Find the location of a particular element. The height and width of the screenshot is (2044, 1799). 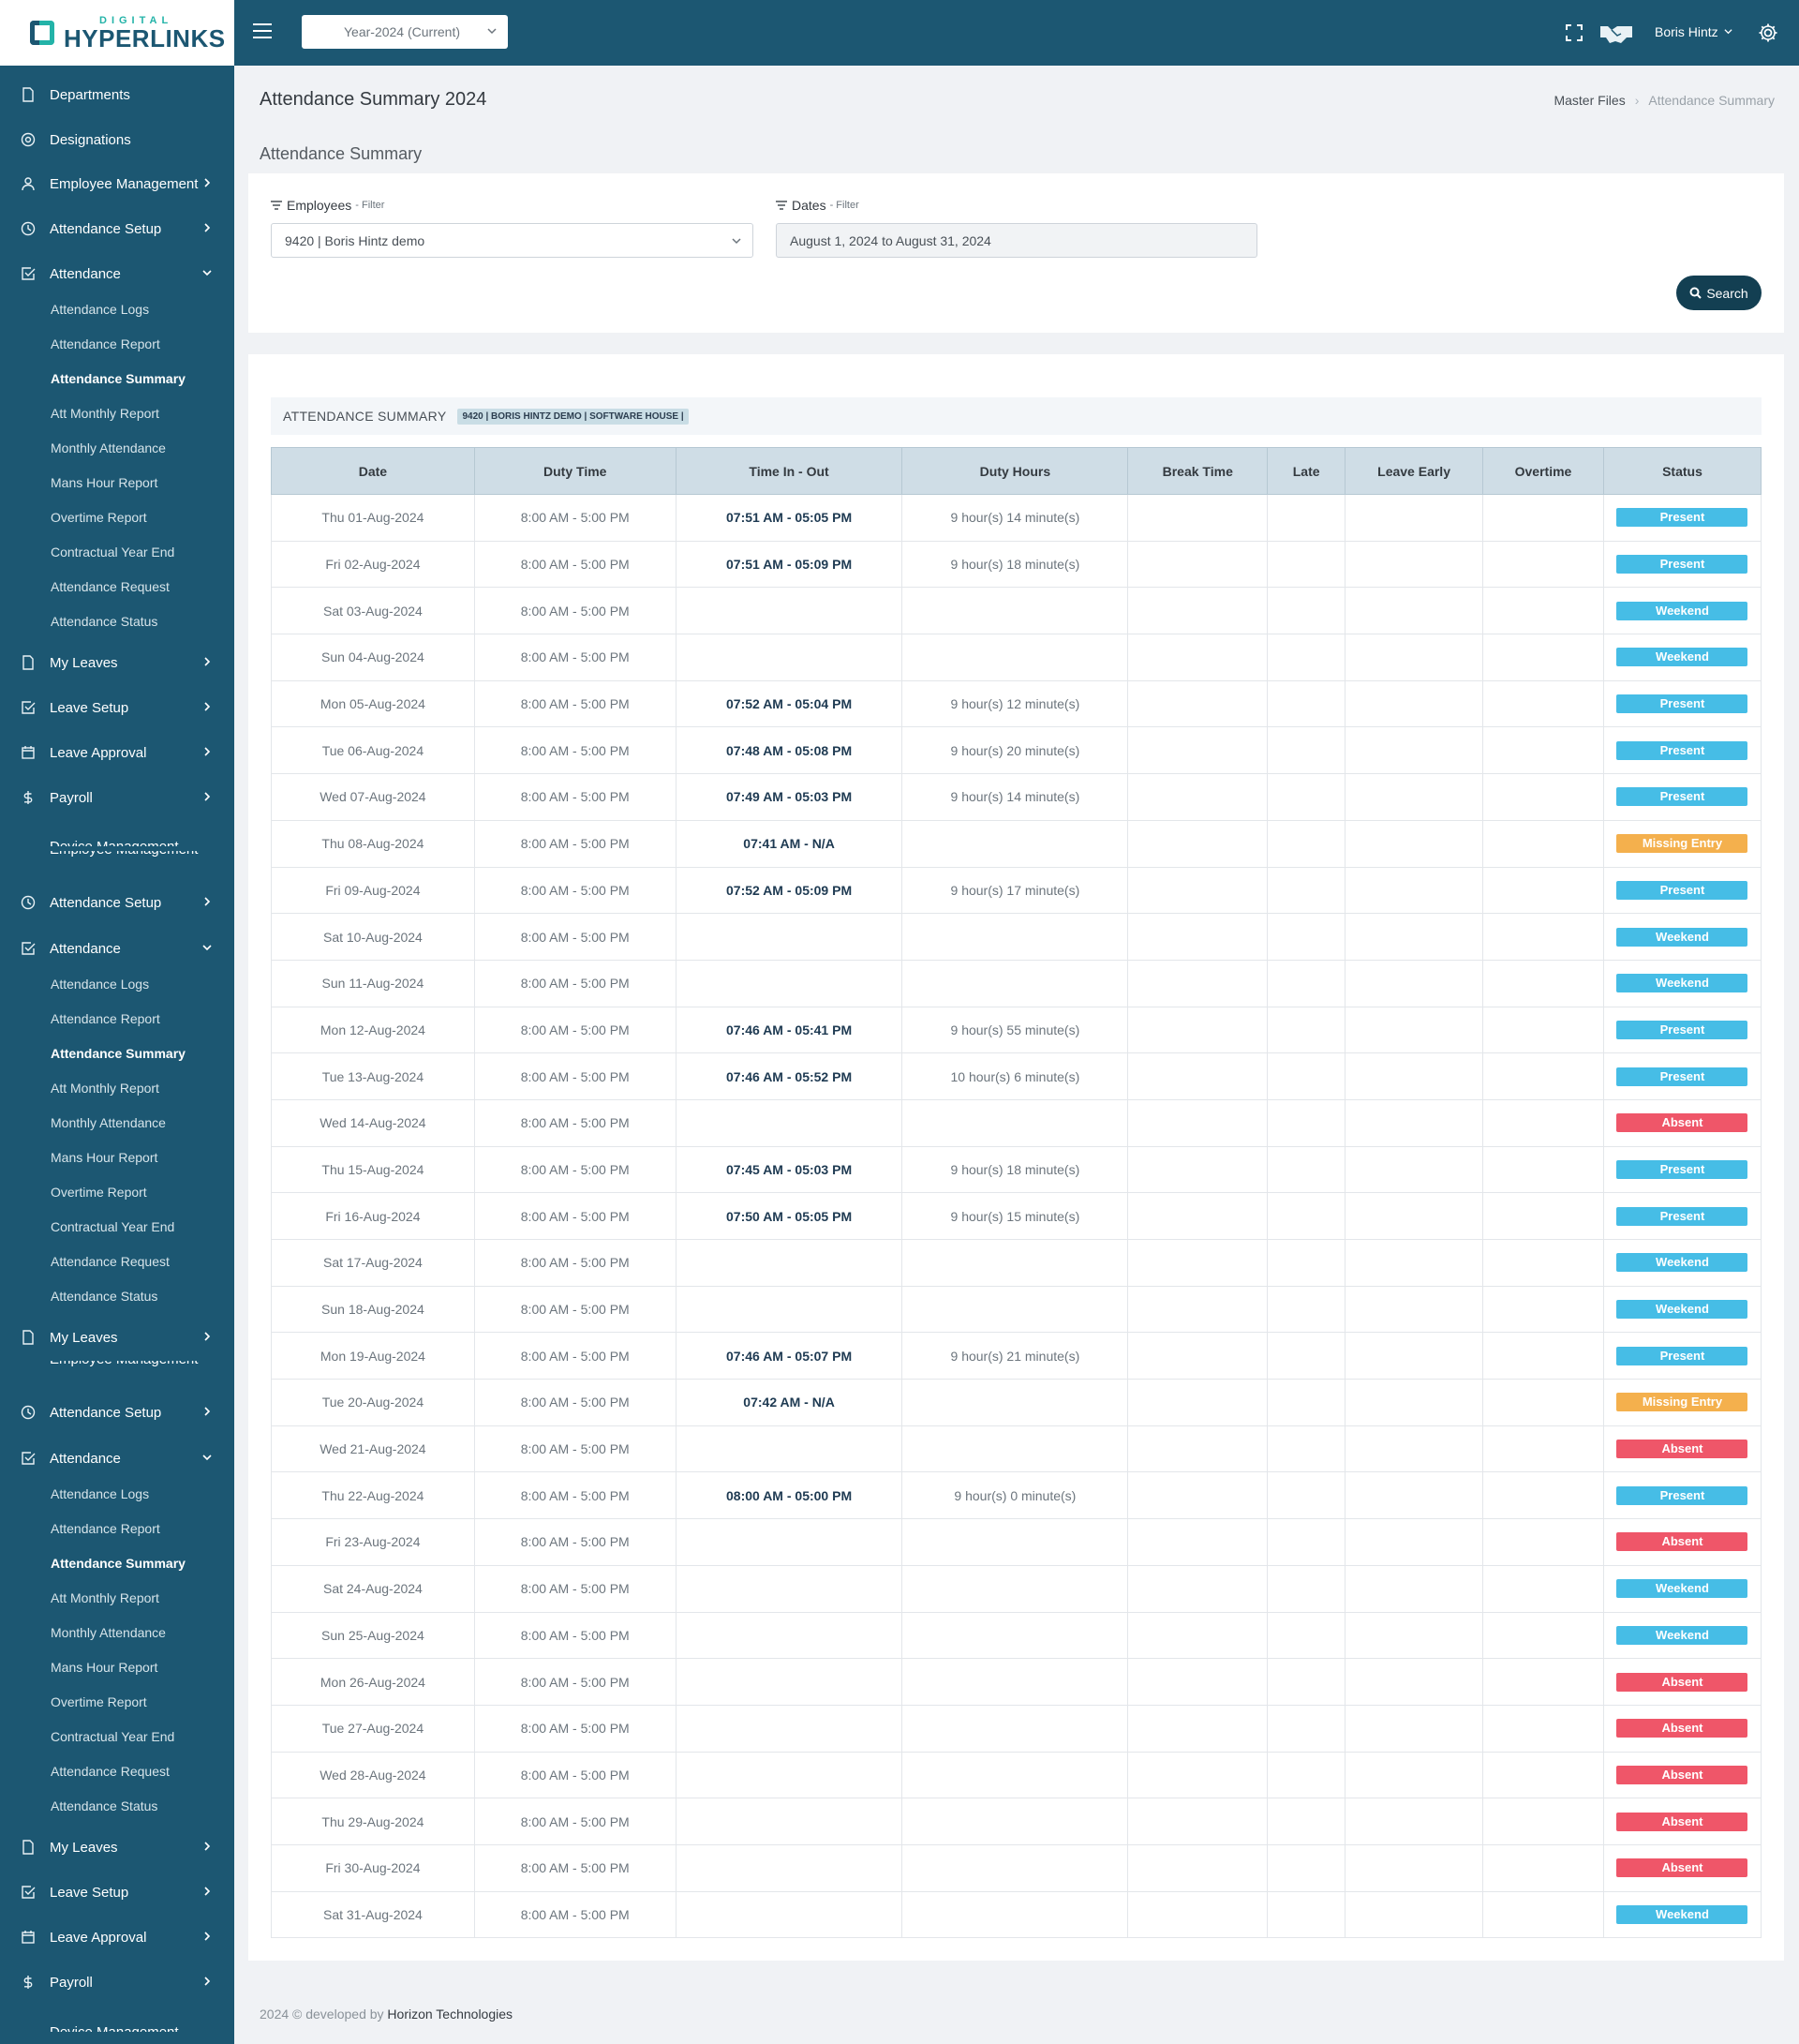

table-row: Fri 30-Aug-2024 8:00 AM - 5:00 PM Absent is located at coordinates (1016, 1868).